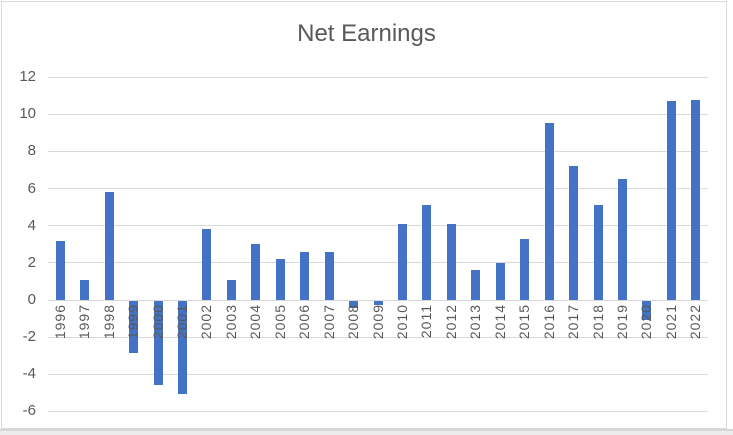 Image resolution: width=733 pixels, height=435 pixels. Describe the element at coordinates (427, 252) in the screenshot. I see `bar-2011` at that location.